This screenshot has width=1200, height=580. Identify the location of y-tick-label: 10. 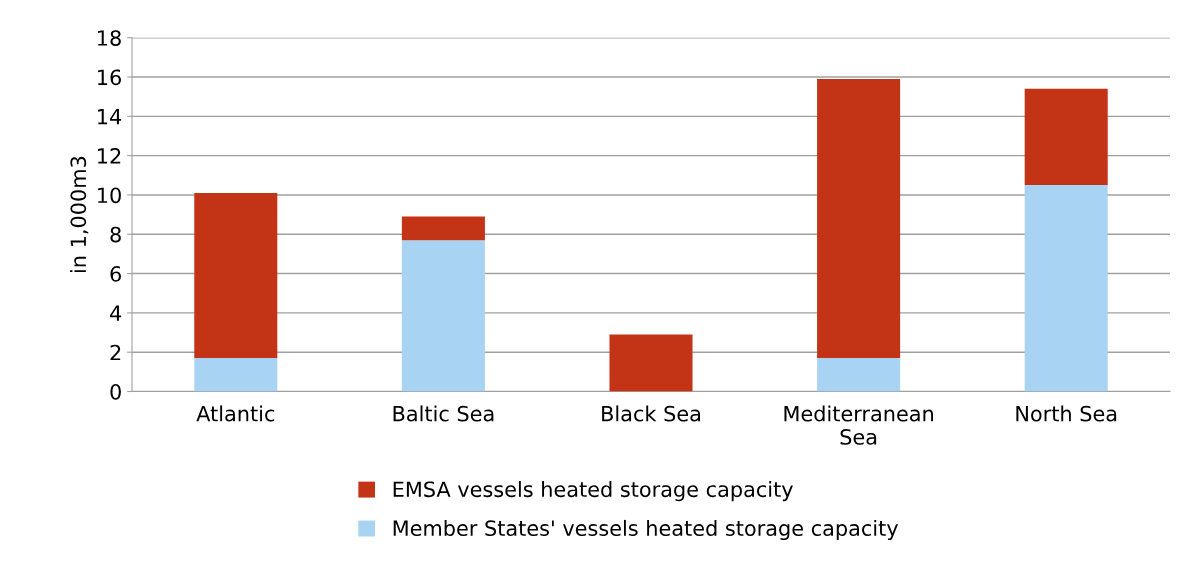
(109, 195).